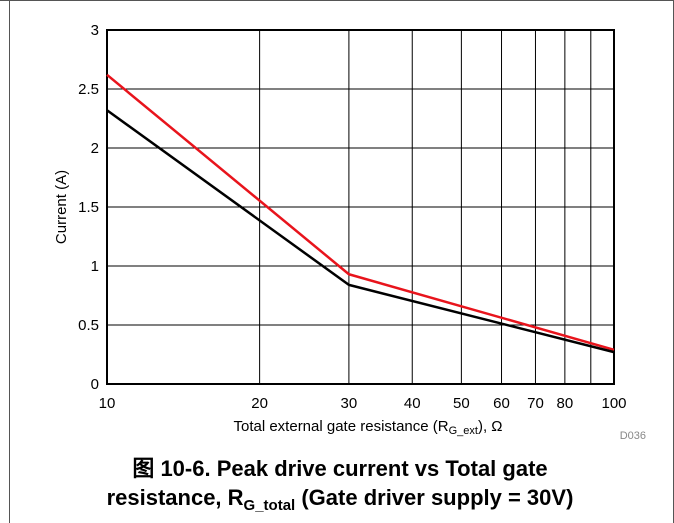 This screenshot has width=674, height=523. I want to click on frame-left-border, so click(9, 261).